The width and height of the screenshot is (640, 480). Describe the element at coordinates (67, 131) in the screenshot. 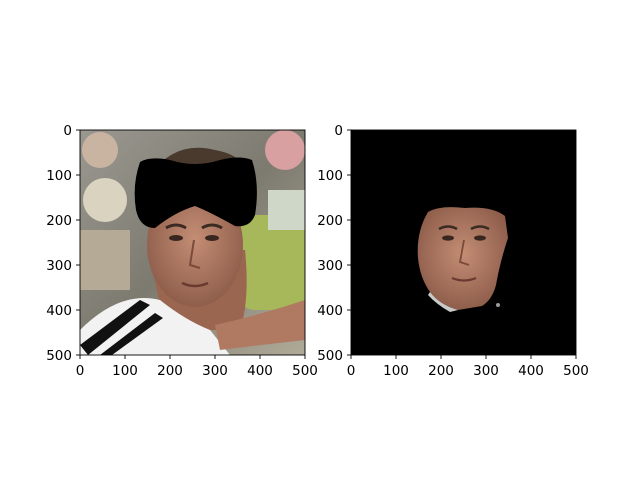

I see `left-y-tick-label: 0` at that location.